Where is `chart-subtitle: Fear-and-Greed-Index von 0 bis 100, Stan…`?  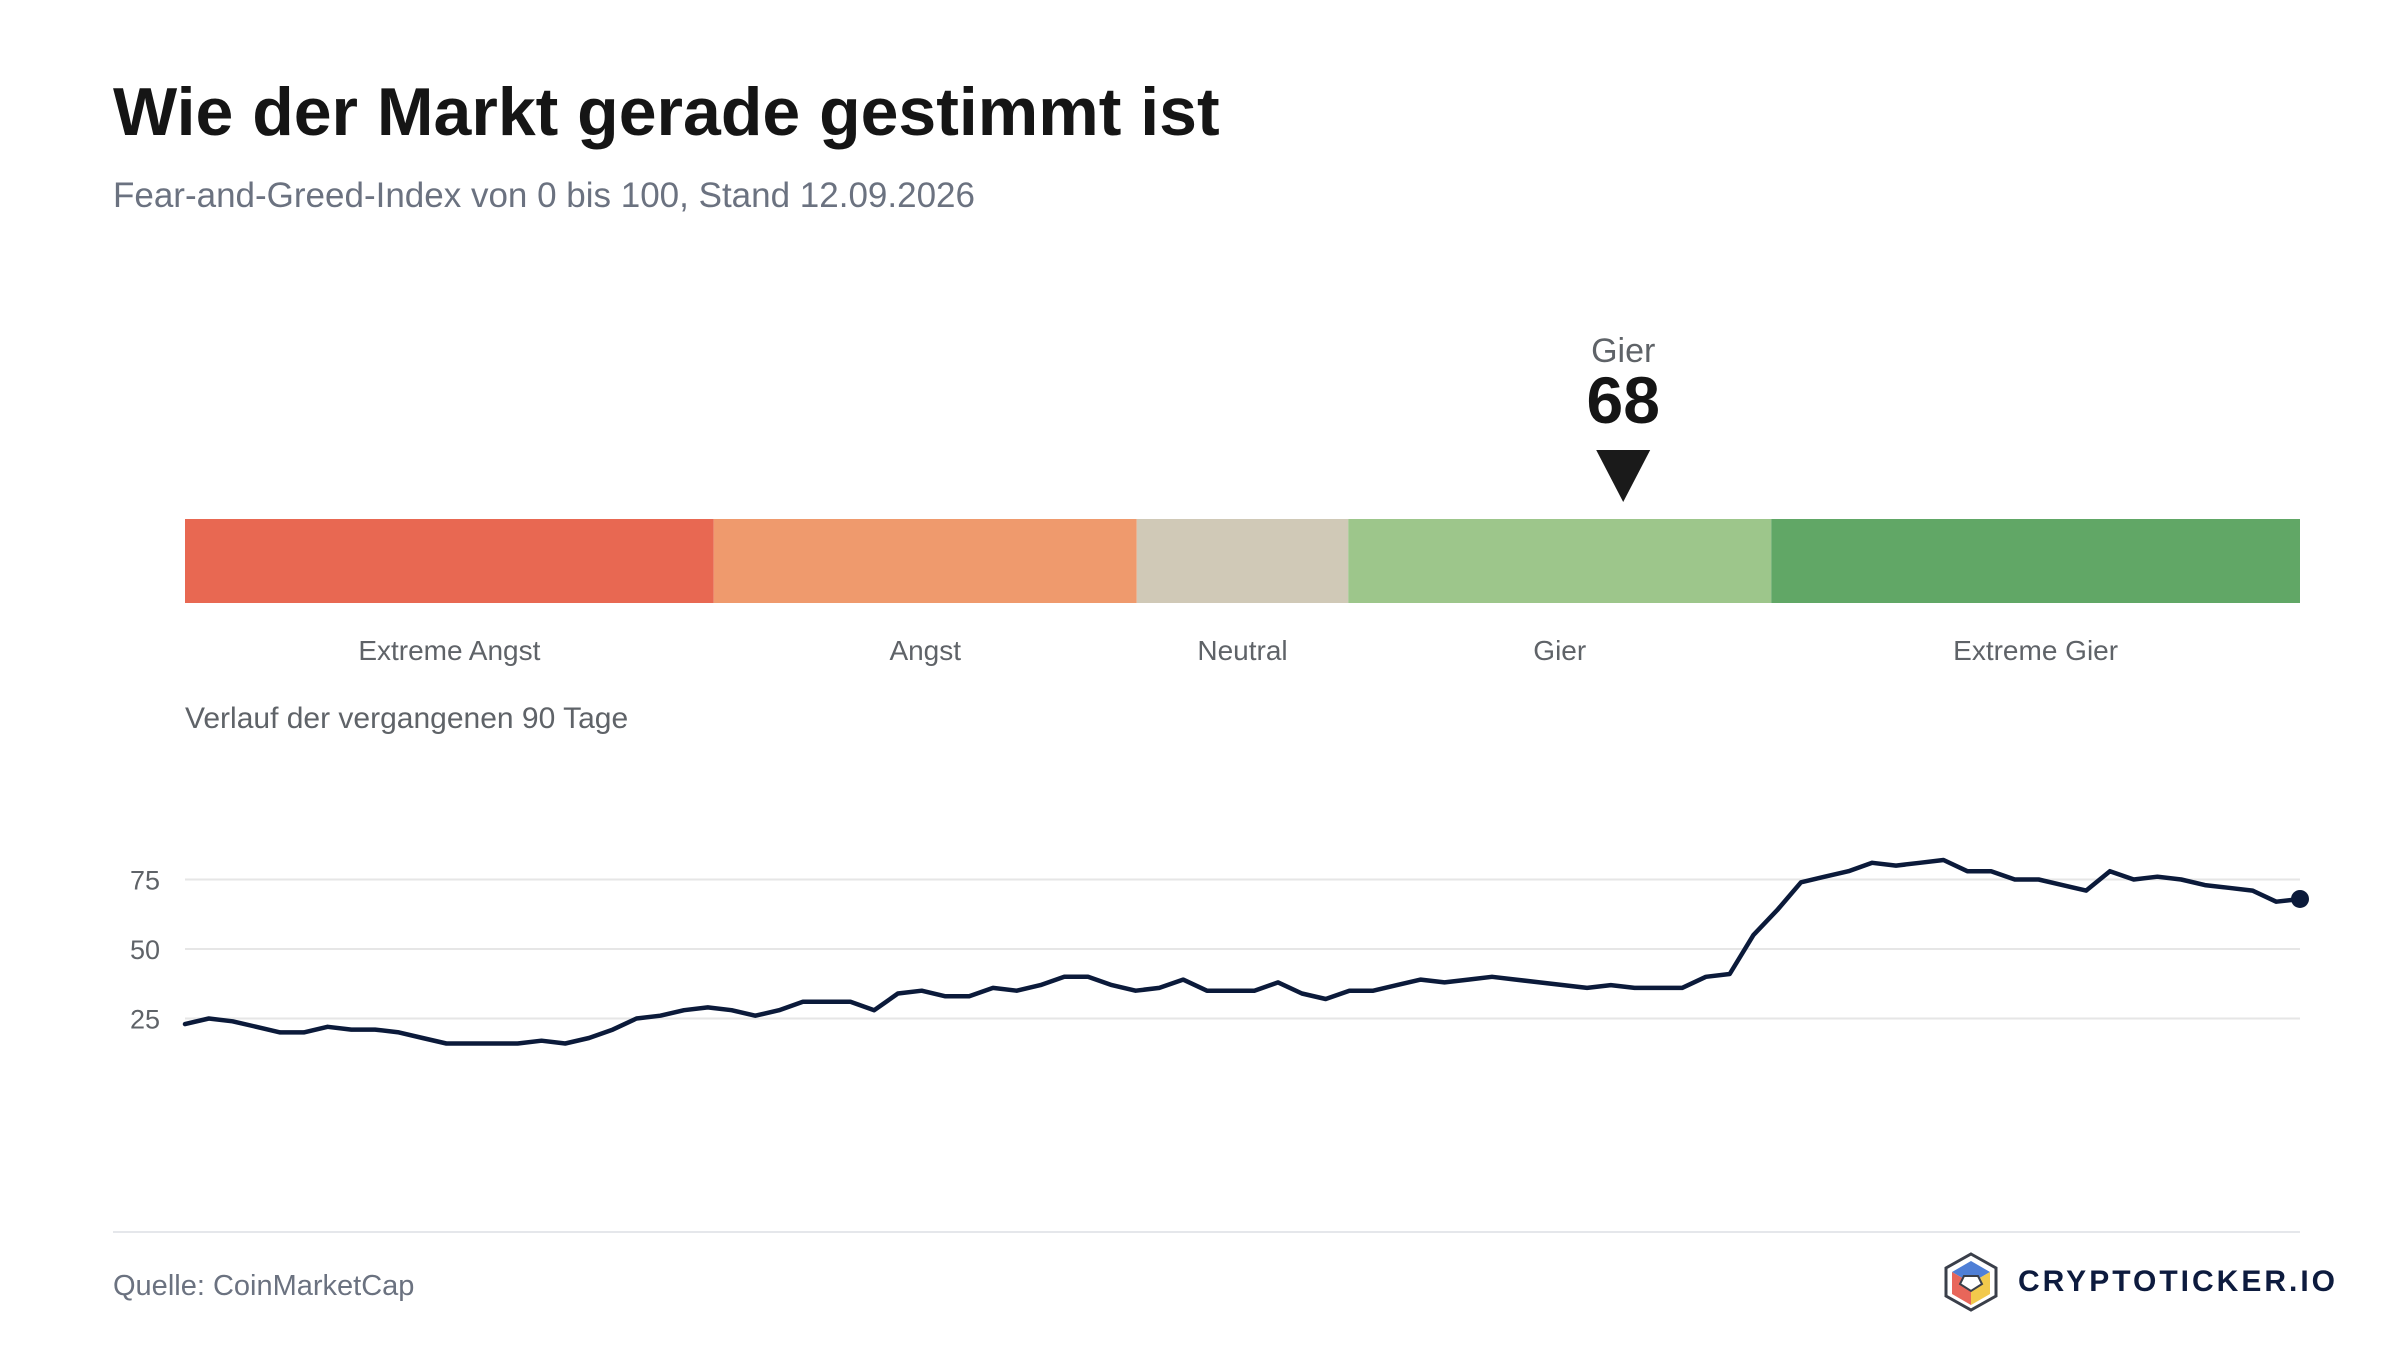
chart-subtitle: Fear-and-Greed-Index von 0 bis 100, Stan… is located at coordinates (544, 195).